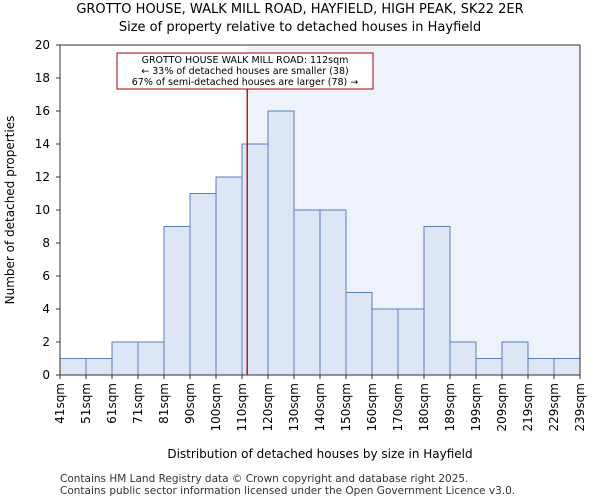 The image size is (600, 500). What do you see at coordinates (398, 407) in the screenshot?
I see `x-tick-label: 170sqm` at bounding box center [398, 407].